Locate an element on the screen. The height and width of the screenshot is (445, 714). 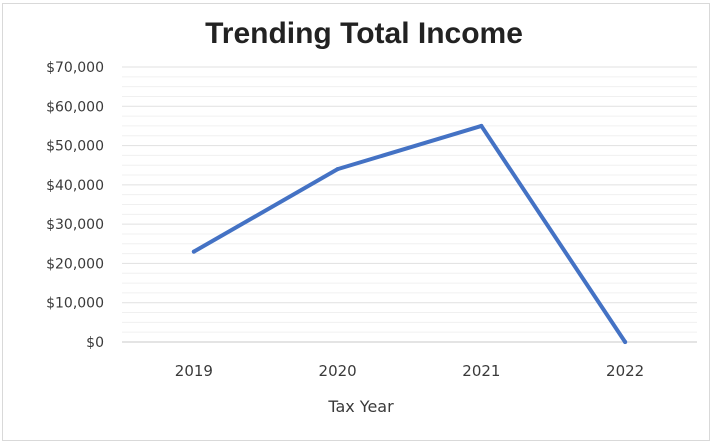
chart-title: Trending Total Income is located at coordinates (364, 33).